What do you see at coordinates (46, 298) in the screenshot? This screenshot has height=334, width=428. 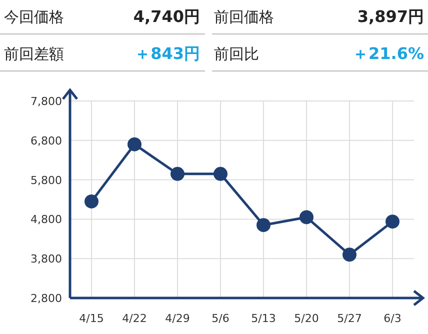 I see `y-tick-label: 2,800` at bounding box center [46, 298].